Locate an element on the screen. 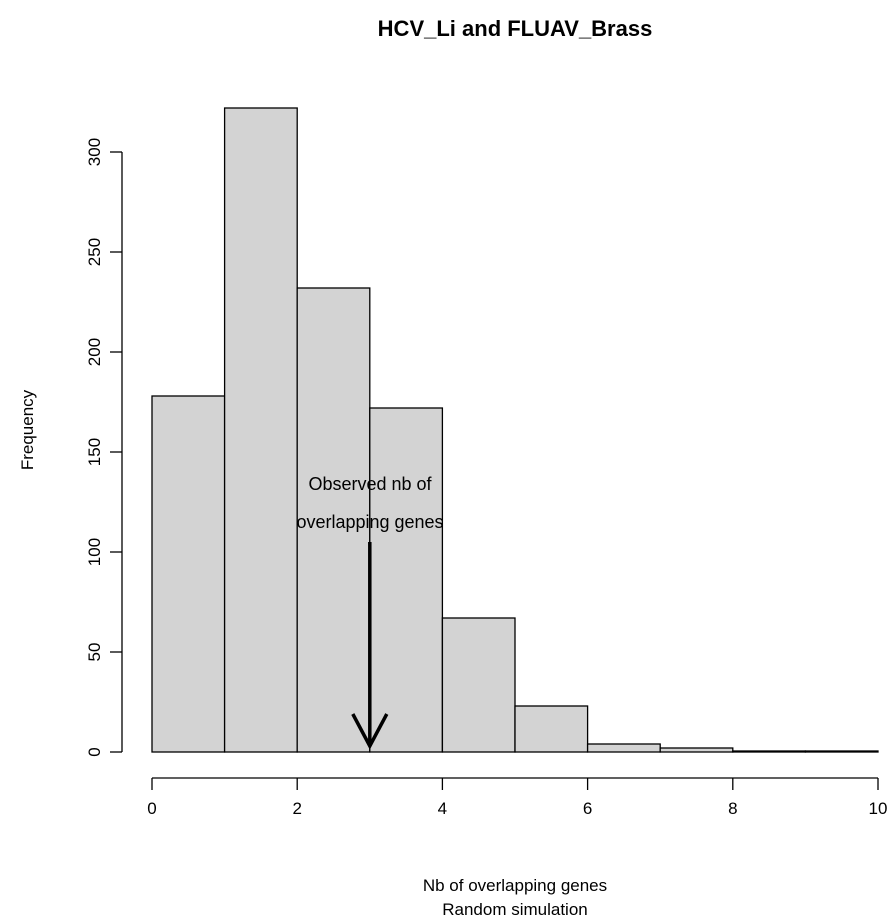 The height and width of the screenshot is (923, 895). x-tick-label: 6 is located at coordinates (587, 808).